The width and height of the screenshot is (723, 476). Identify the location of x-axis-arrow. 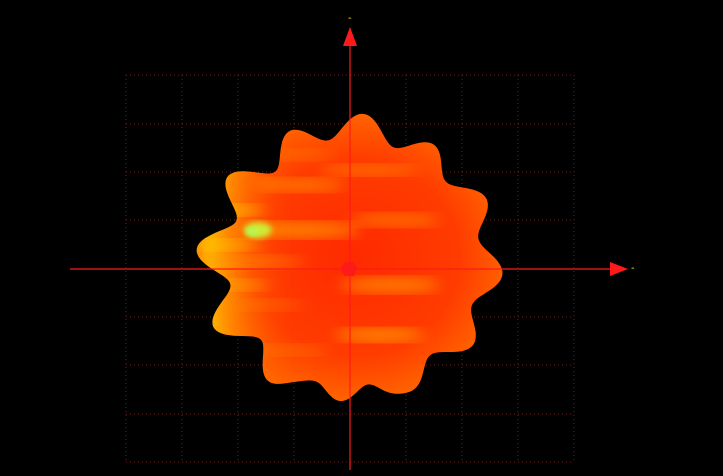
(619, 269).